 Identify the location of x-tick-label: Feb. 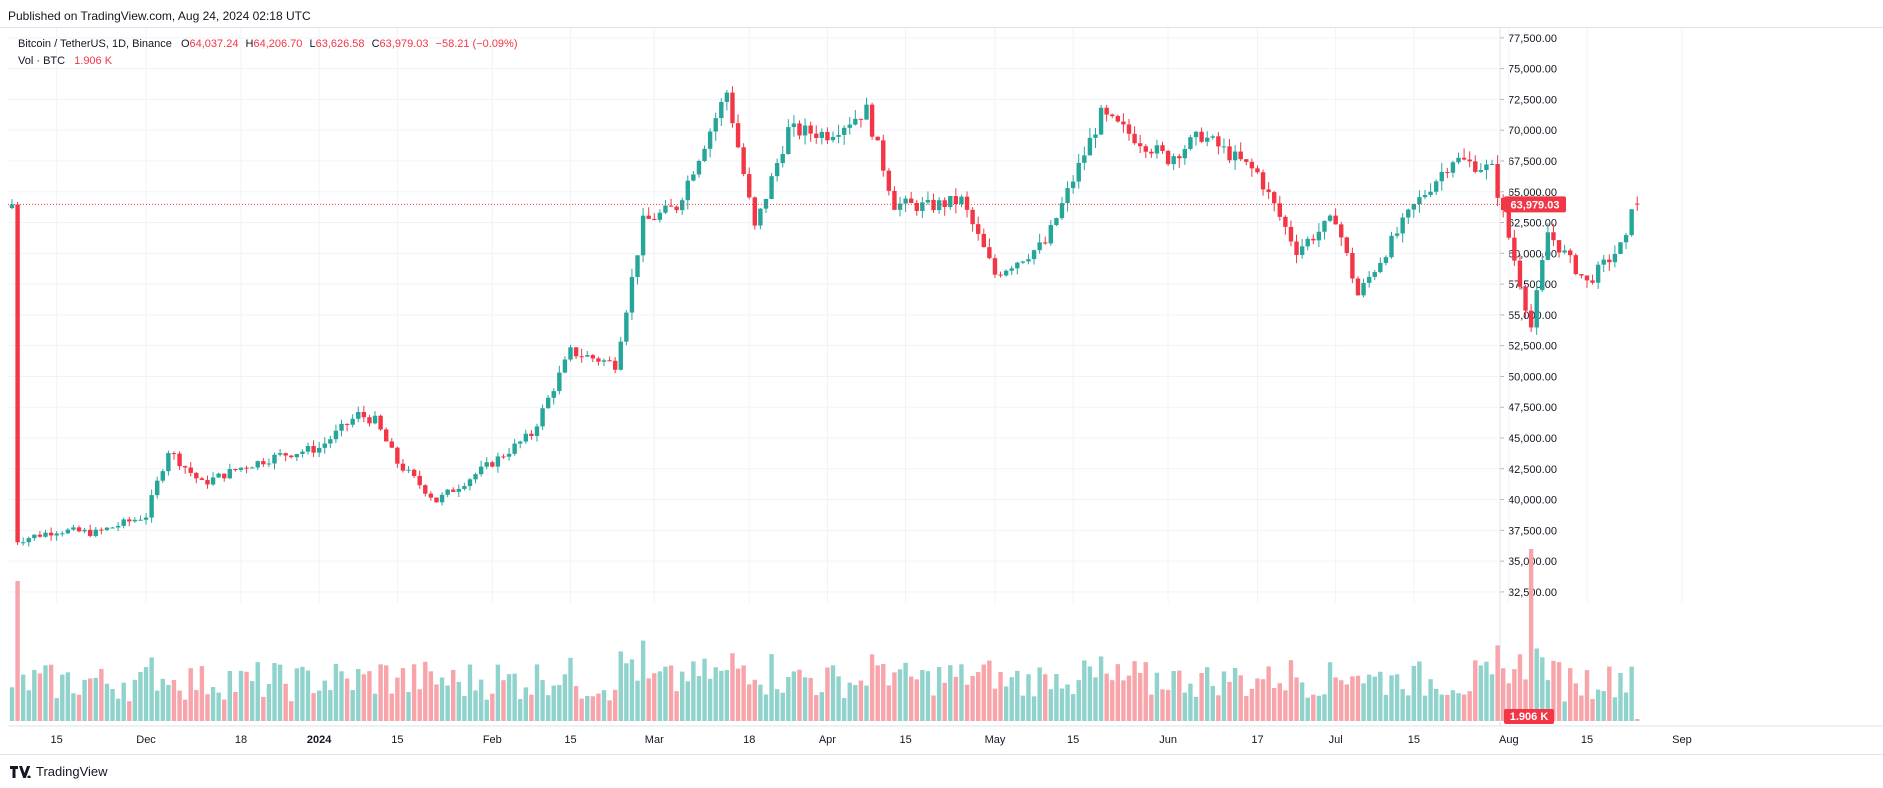
(492, 740).